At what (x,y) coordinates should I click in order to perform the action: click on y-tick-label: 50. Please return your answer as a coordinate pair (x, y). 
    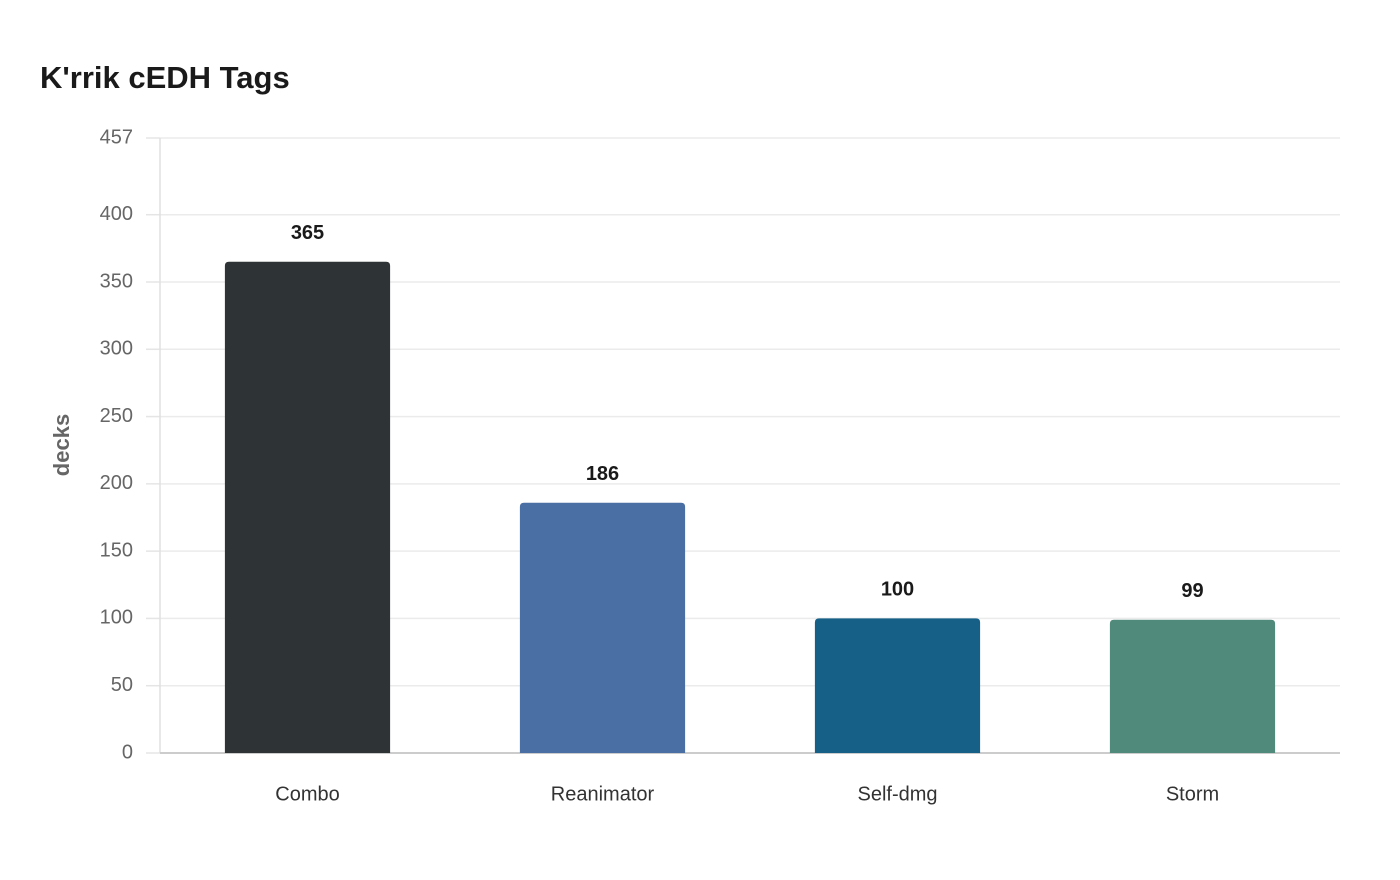
    Looking at the image, I should click on (122, 685).